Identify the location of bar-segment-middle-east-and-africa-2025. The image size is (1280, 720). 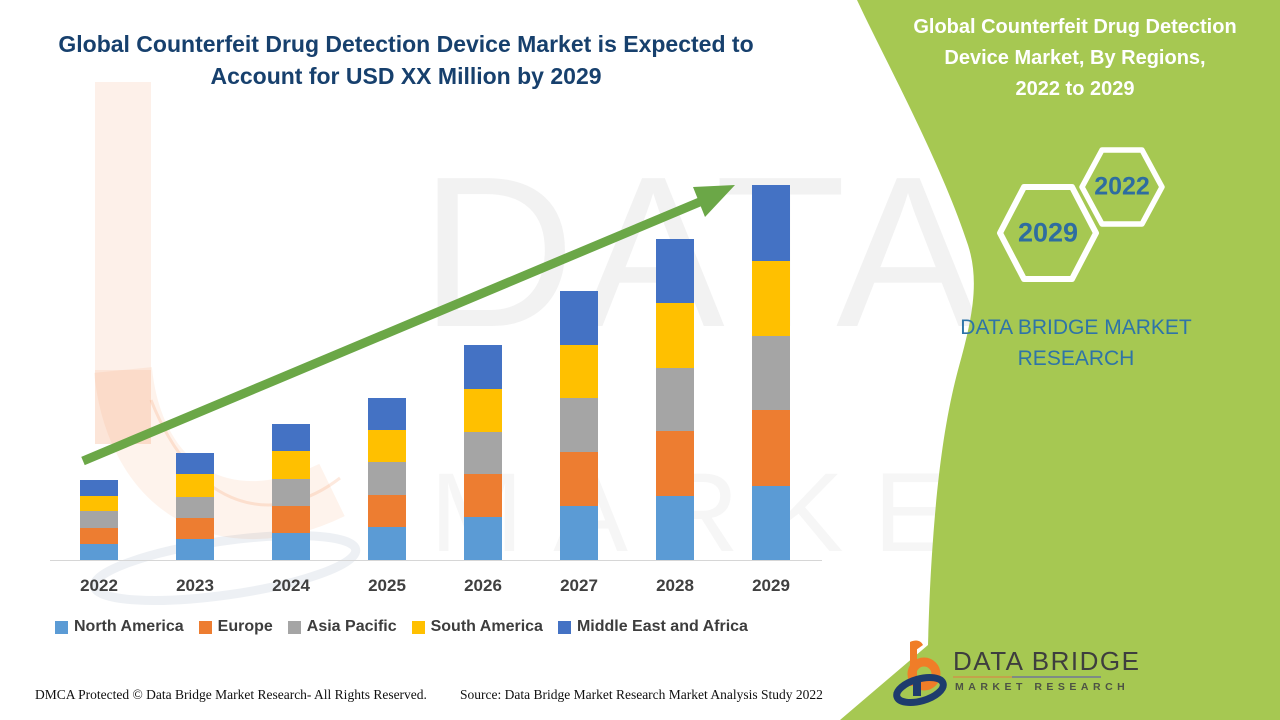
(387, 414).